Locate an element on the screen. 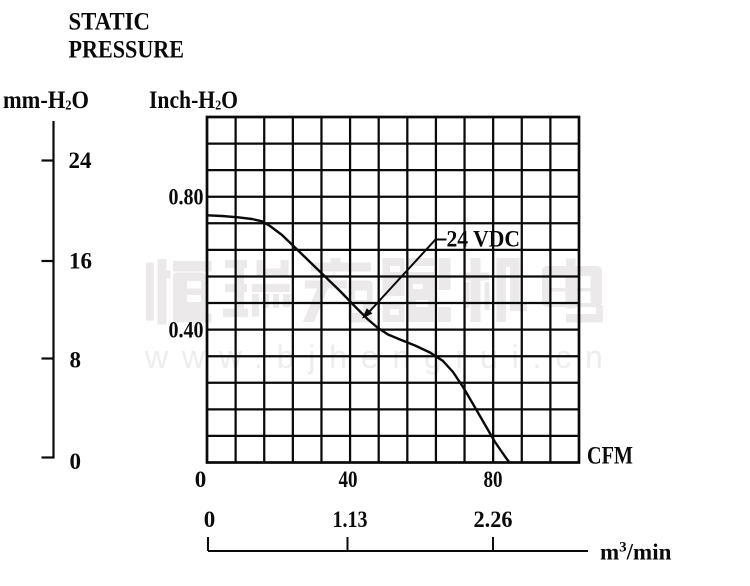 This screenshot has height=586, width=750. svg-text: 16 is located at coordinates (80, 261).